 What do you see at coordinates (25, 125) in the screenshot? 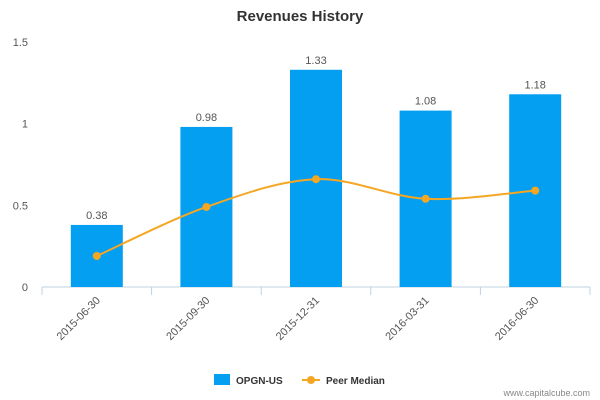
I see `y-tick-label: 1` at bounding box center [25, 125].